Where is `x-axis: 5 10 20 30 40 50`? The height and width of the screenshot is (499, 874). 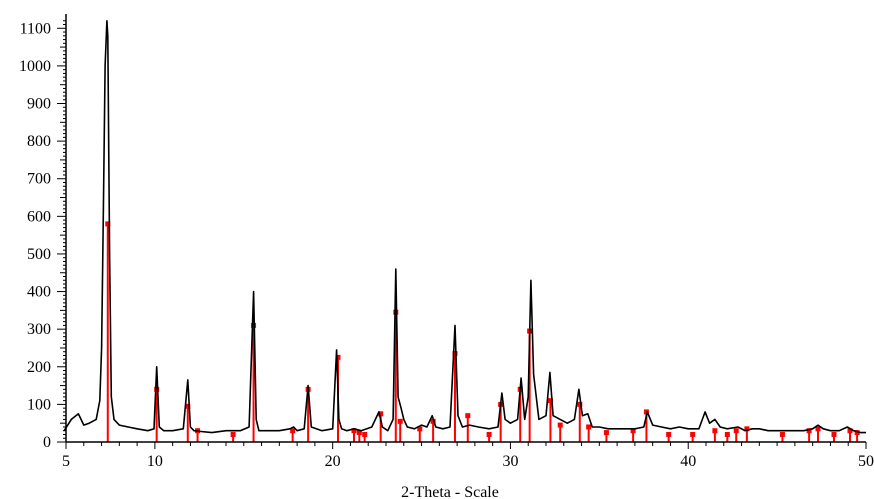 x-axis: 5 10 20 30 40 50 is located at coordinates (468, 455).